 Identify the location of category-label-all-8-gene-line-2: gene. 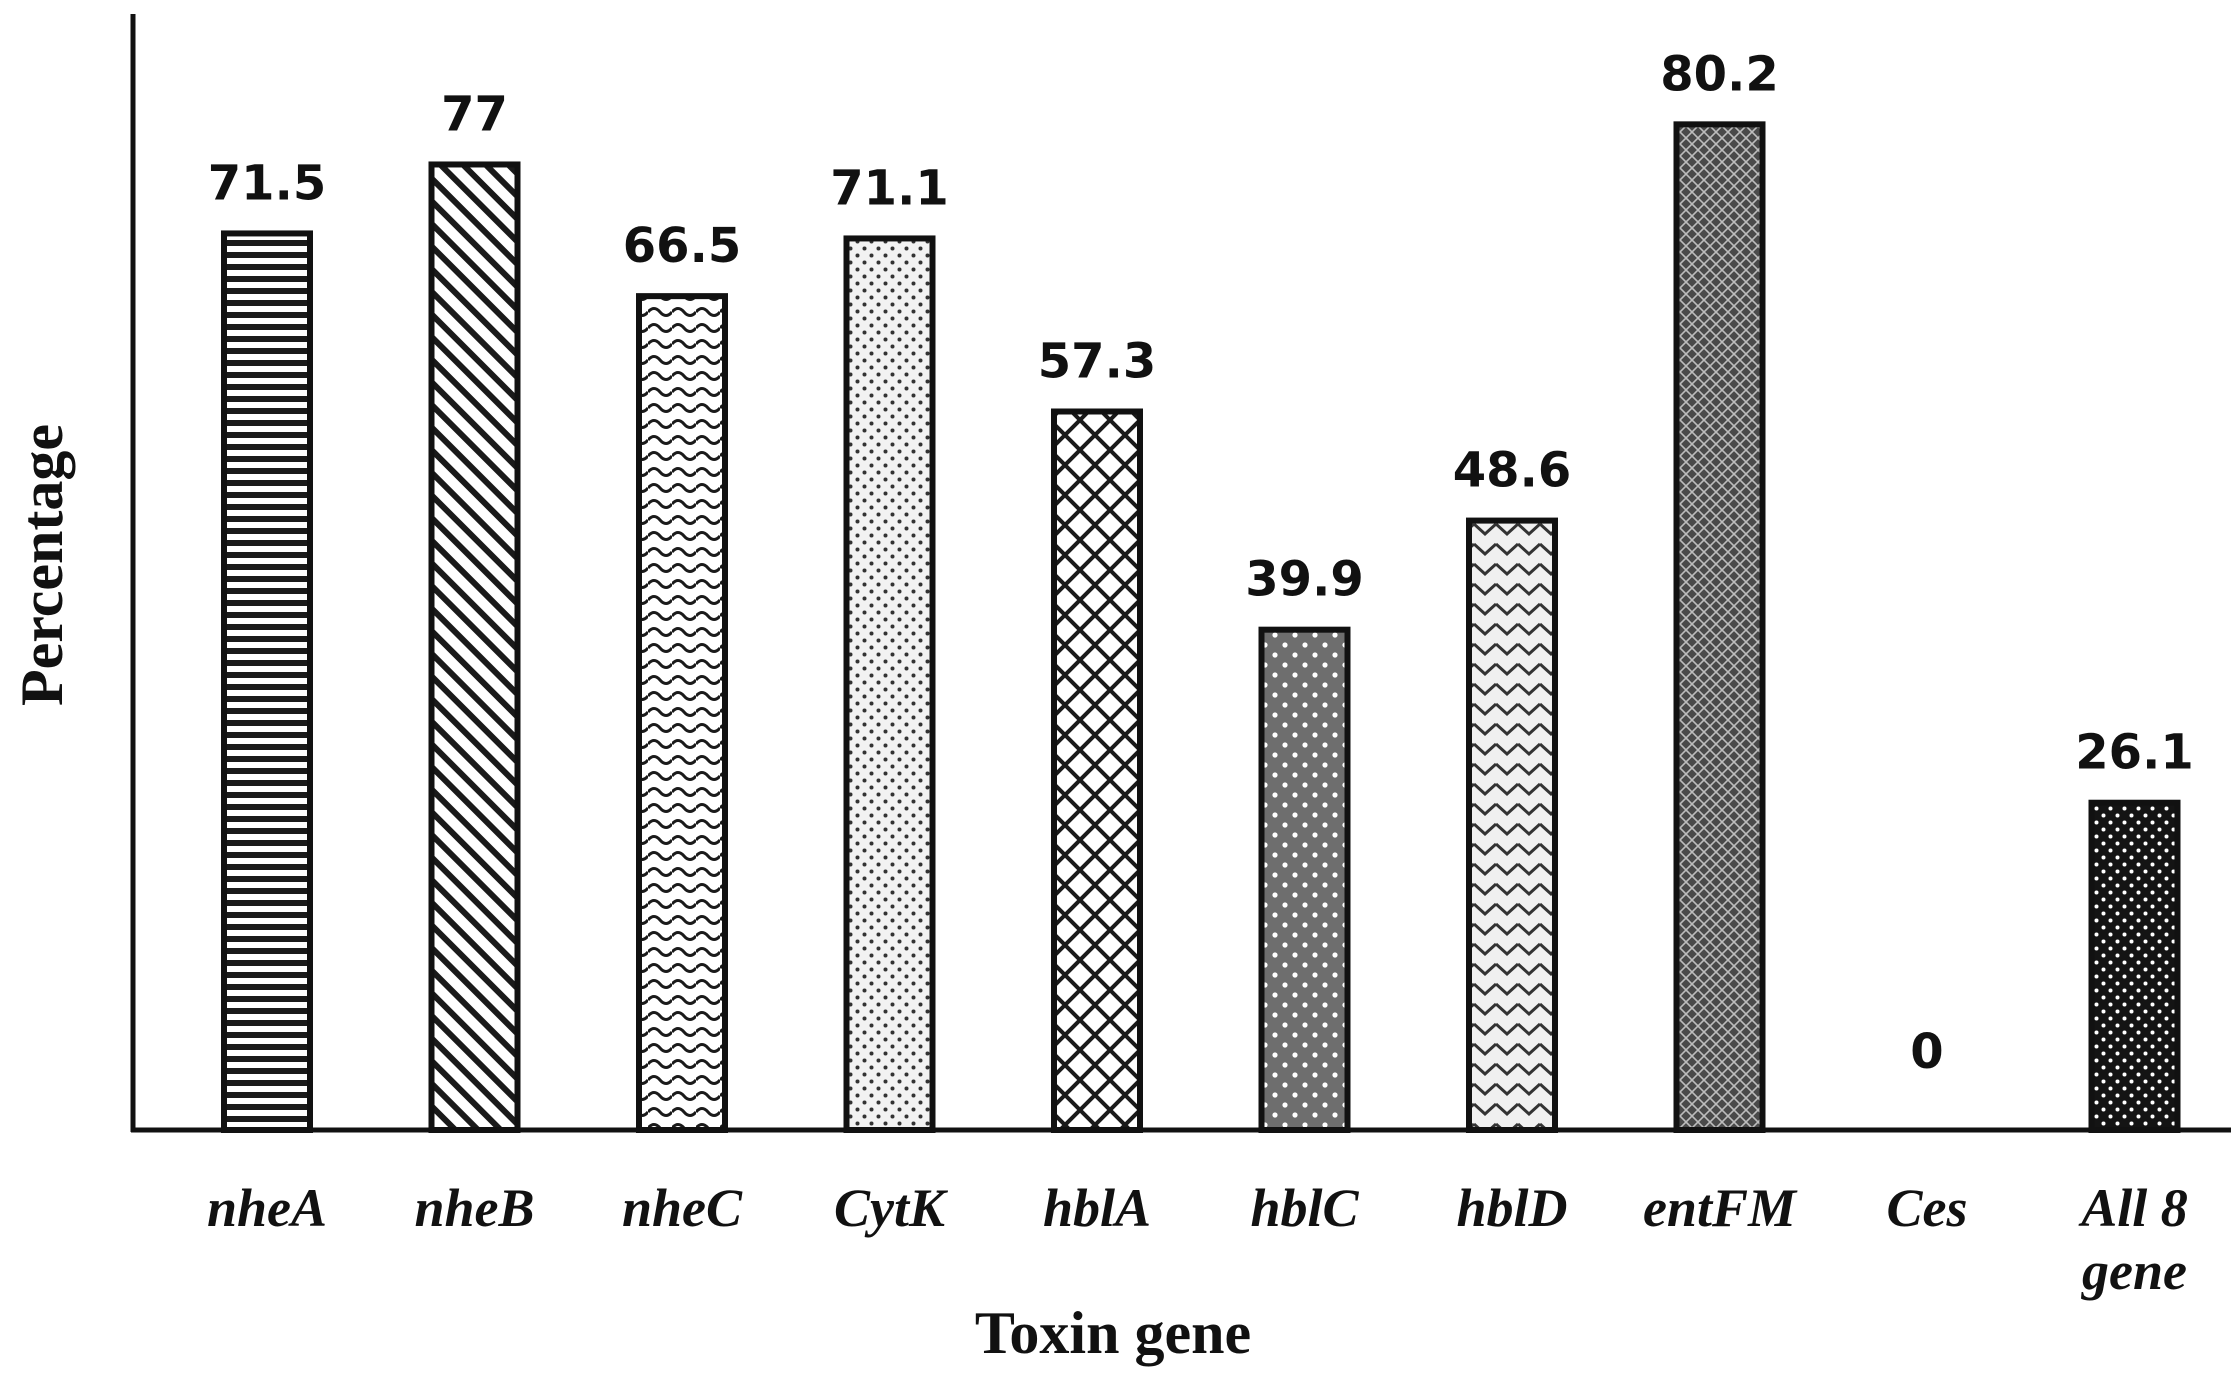
(2134, 1271).